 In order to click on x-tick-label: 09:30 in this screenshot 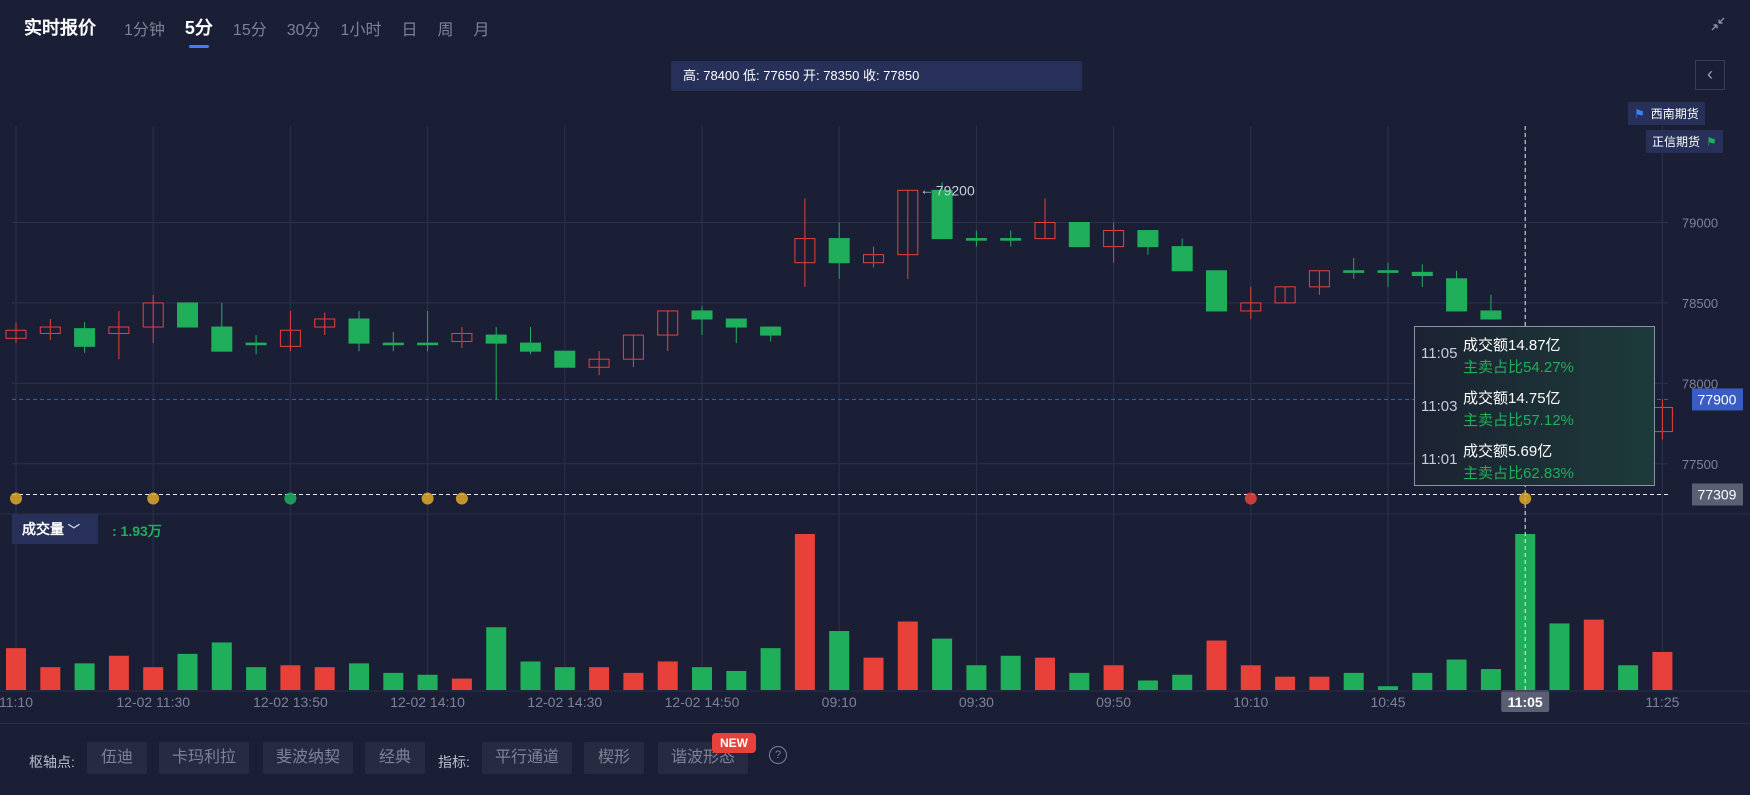, I will do `click(976, 702)`.